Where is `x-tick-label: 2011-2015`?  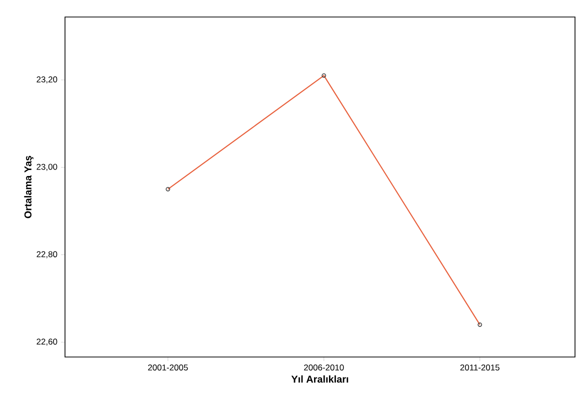 x-tick-label: 2011-2015 is located at coordinates (480, 367).